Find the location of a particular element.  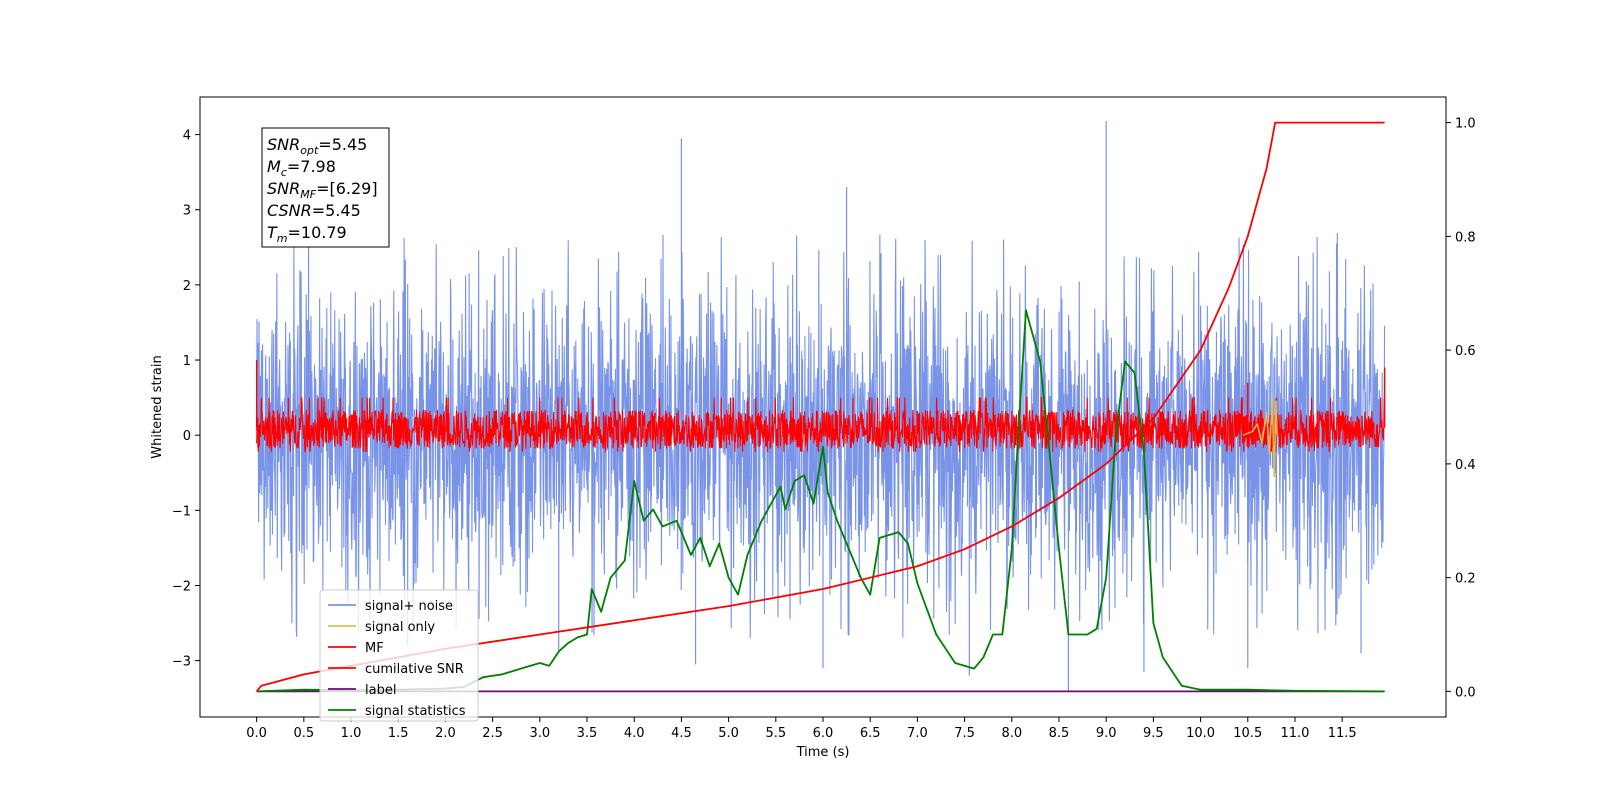

x-tick-label: 4.0 is located at coordinates (634, 733).